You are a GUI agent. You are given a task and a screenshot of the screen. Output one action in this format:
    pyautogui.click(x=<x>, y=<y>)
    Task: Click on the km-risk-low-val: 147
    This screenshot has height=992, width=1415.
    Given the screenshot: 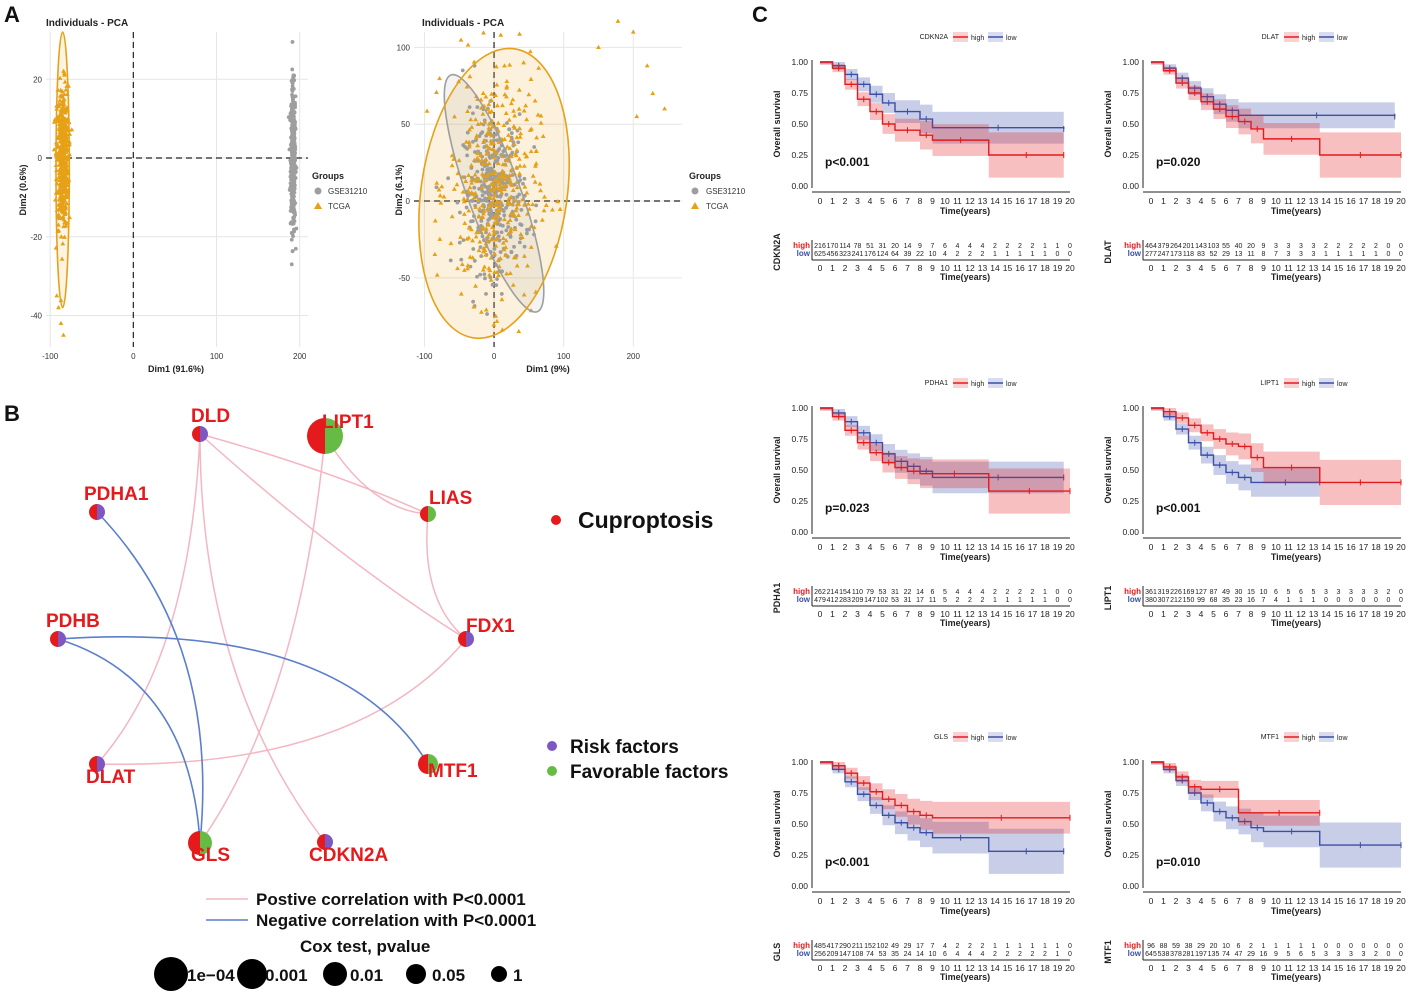 What is the action you would take?
    pyautogui.click(x=845, y=954)
    